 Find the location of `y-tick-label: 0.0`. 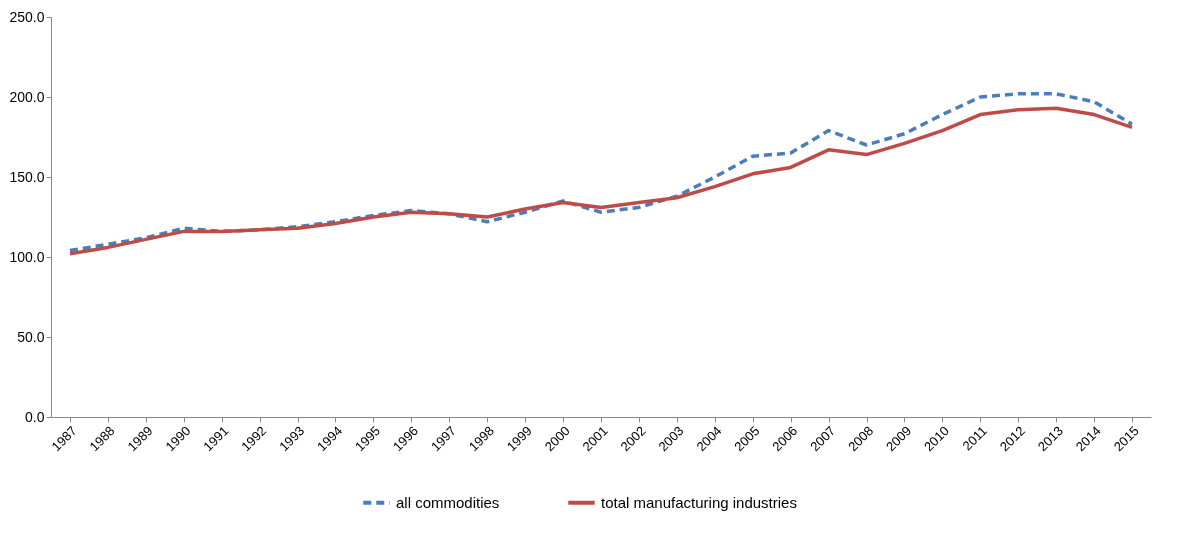

y-tick-label: 0.0 is located at coordinates (35, 416).